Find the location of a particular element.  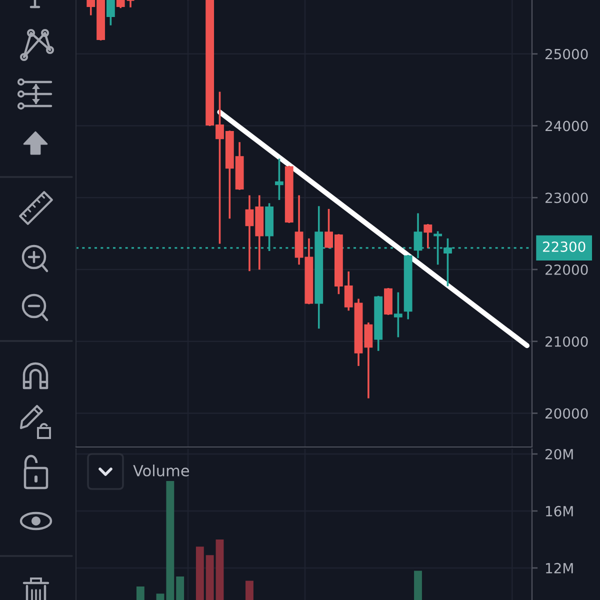

text: Volume is located at coordinates (161, 470).